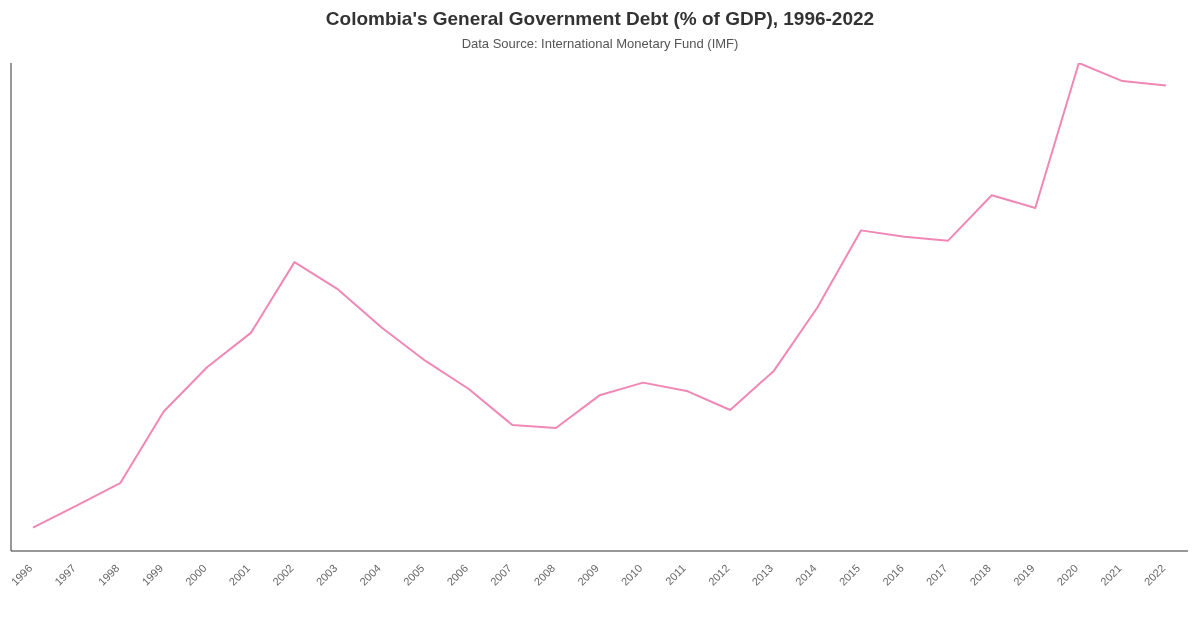 Image resolution: width=1200 pixels, height=628 pixels. I want to click on chart-subtitle: Data Source: International Monetary Fund (IMF), so click(600, 43).